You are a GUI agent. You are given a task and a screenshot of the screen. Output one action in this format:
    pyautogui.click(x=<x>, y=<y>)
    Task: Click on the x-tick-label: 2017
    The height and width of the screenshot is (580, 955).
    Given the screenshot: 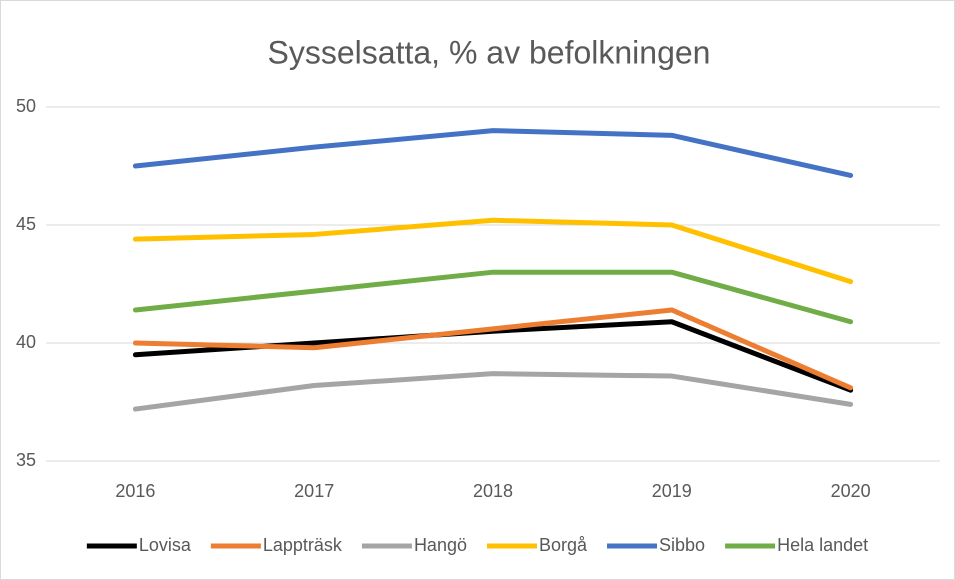 What is the action you would take?
    pyautogui.click(x=314, y=491)
    